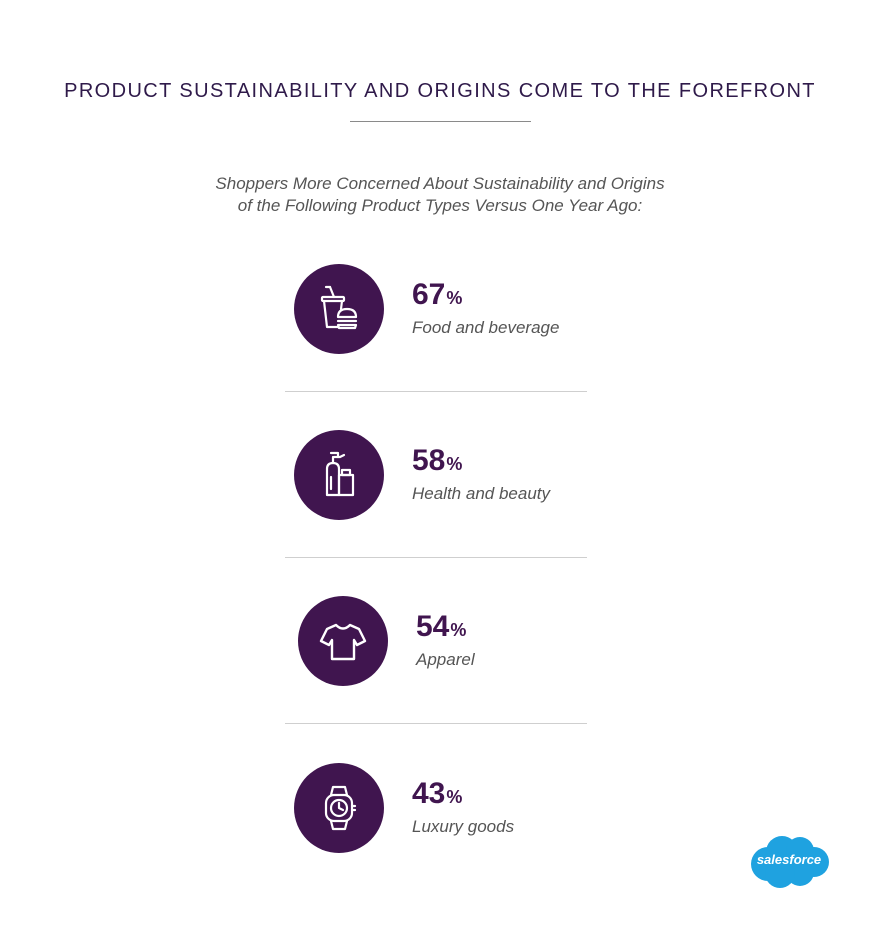 This screenshot has width=880, height=945. I want to click on stat-apparel: 54% Apparel, so click(458, 642).